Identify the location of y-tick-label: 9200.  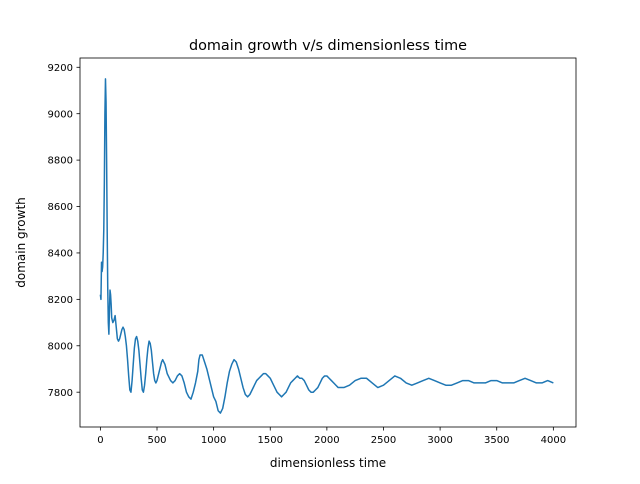
(60, 68).